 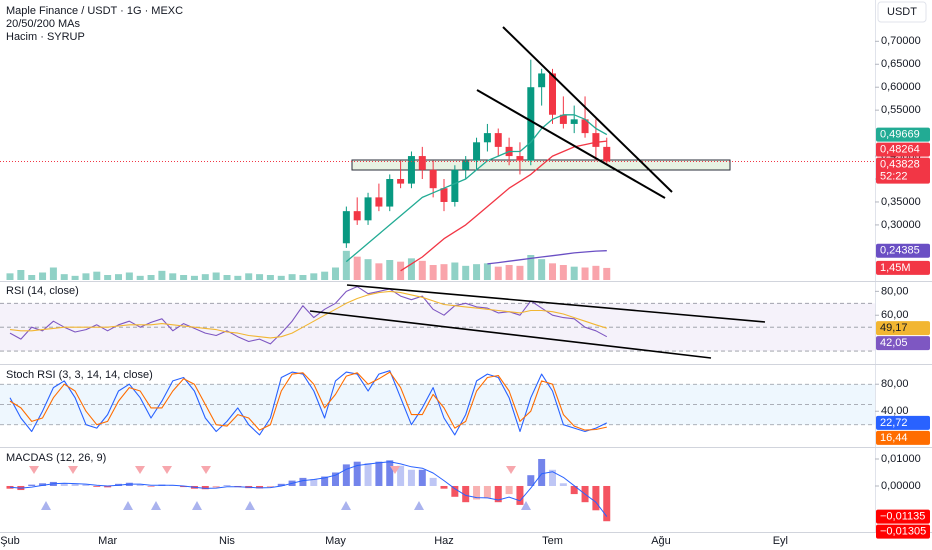 What do you see at coordinates (444, 541) in the screenshot?
I see `x-tick-label: Haz` at bounding box center [444, 541].